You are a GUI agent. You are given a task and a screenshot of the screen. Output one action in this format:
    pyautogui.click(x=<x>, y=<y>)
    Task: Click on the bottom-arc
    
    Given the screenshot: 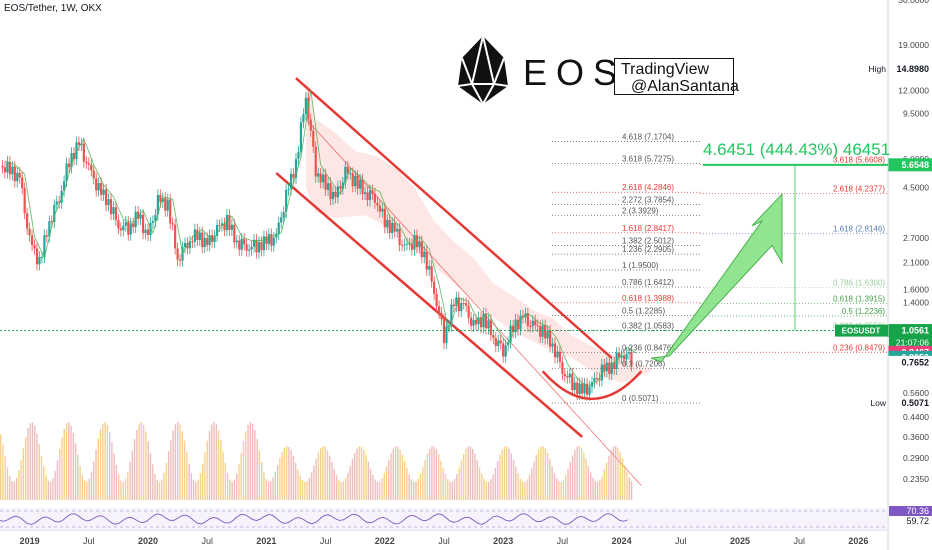 What is the action you would take?
    pyautogui.click(x=592, y=385)
    